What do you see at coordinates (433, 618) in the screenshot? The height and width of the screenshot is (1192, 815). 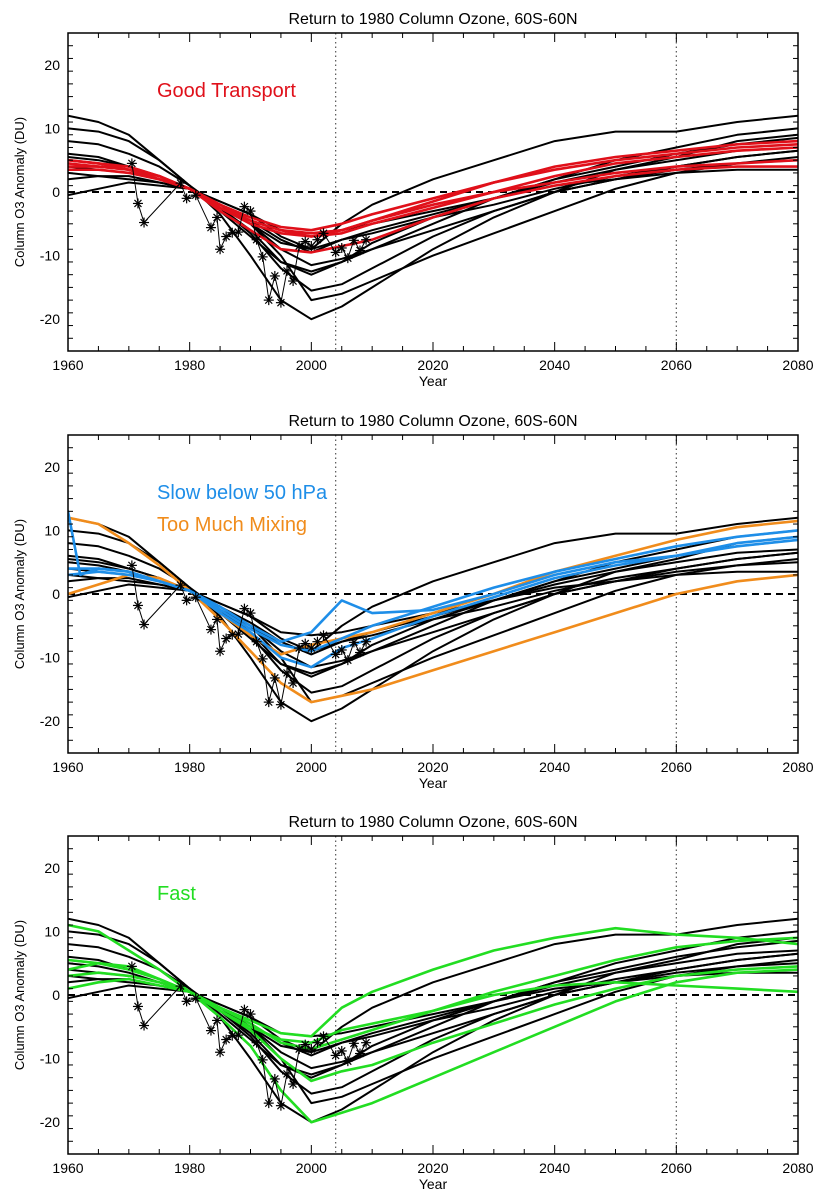 I see `model-series-line` at bounding box center [433, 618].